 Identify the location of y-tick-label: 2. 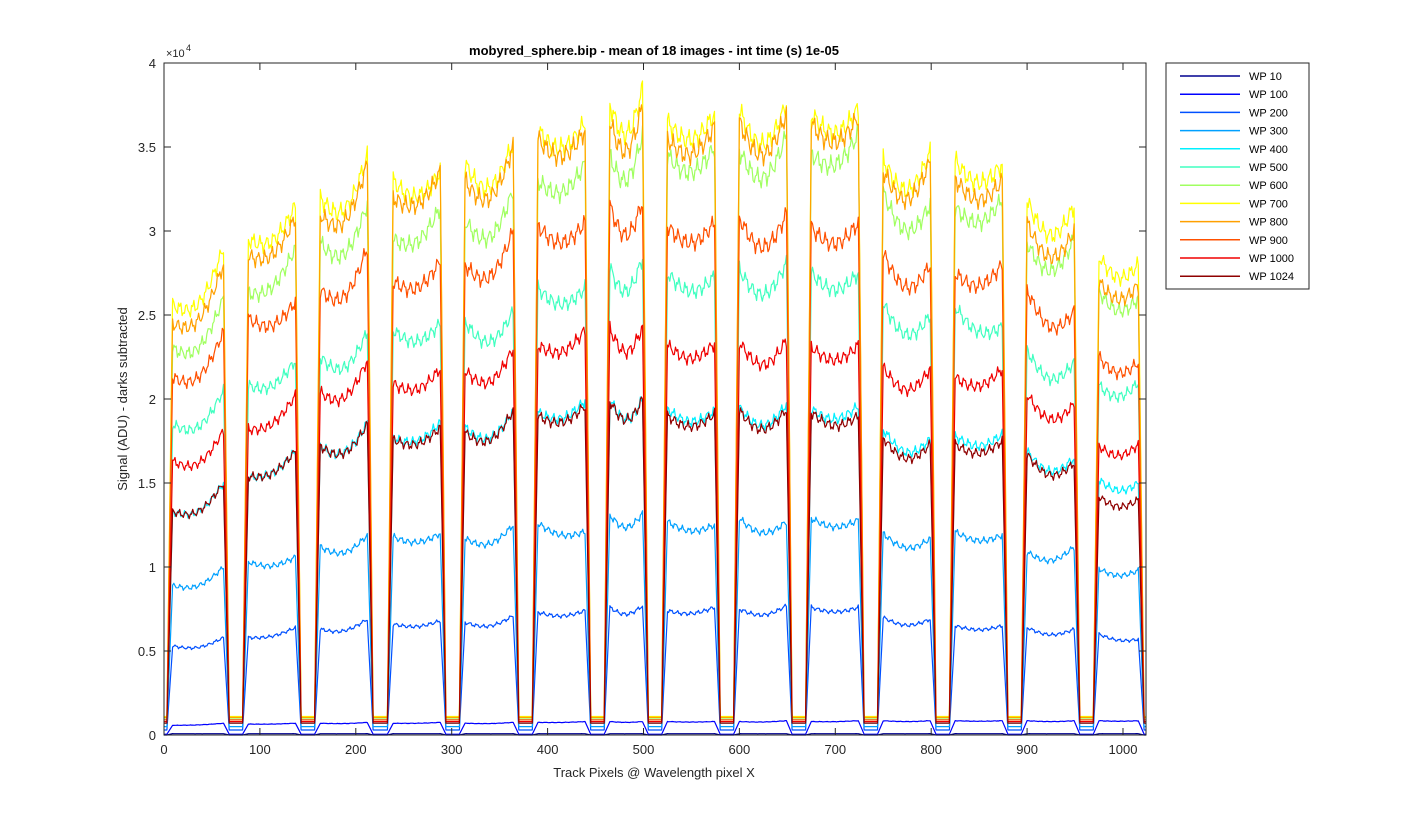
(152, 399).